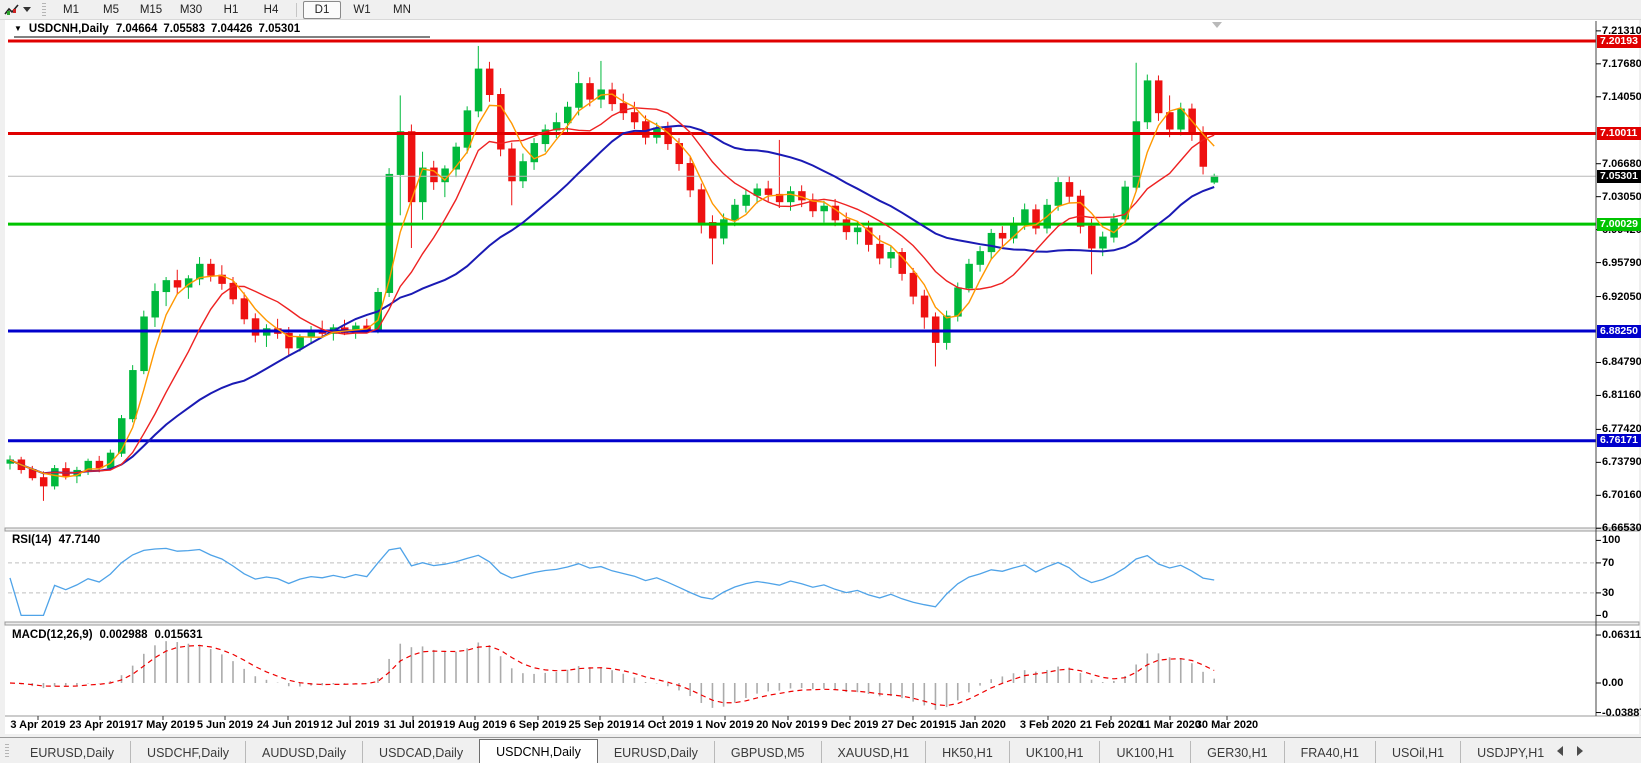  What do you see at coordinates (1619, 133) in the screenshot?
I see `level-price-box: 7.10011` at bounding box center [1619, 133].